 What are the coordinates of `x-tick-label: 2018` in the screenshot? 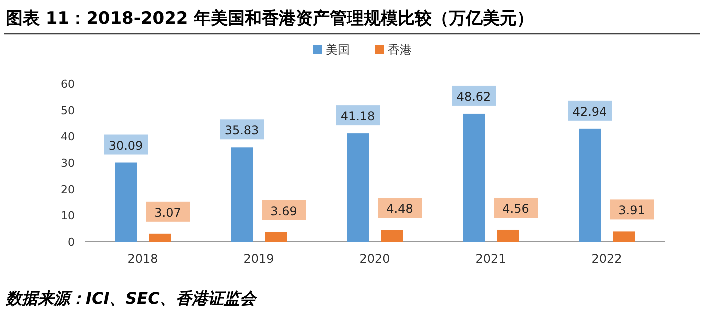 It's located at (143, 259).